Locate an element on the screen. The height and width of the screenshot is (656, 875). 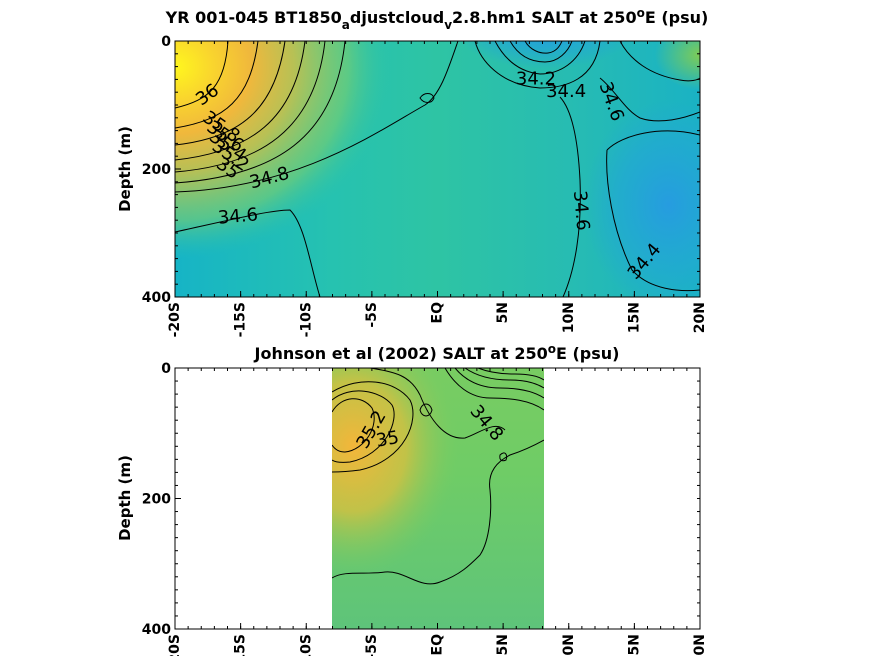
contour-label: 34.4 is located at coordinates (566, 91).